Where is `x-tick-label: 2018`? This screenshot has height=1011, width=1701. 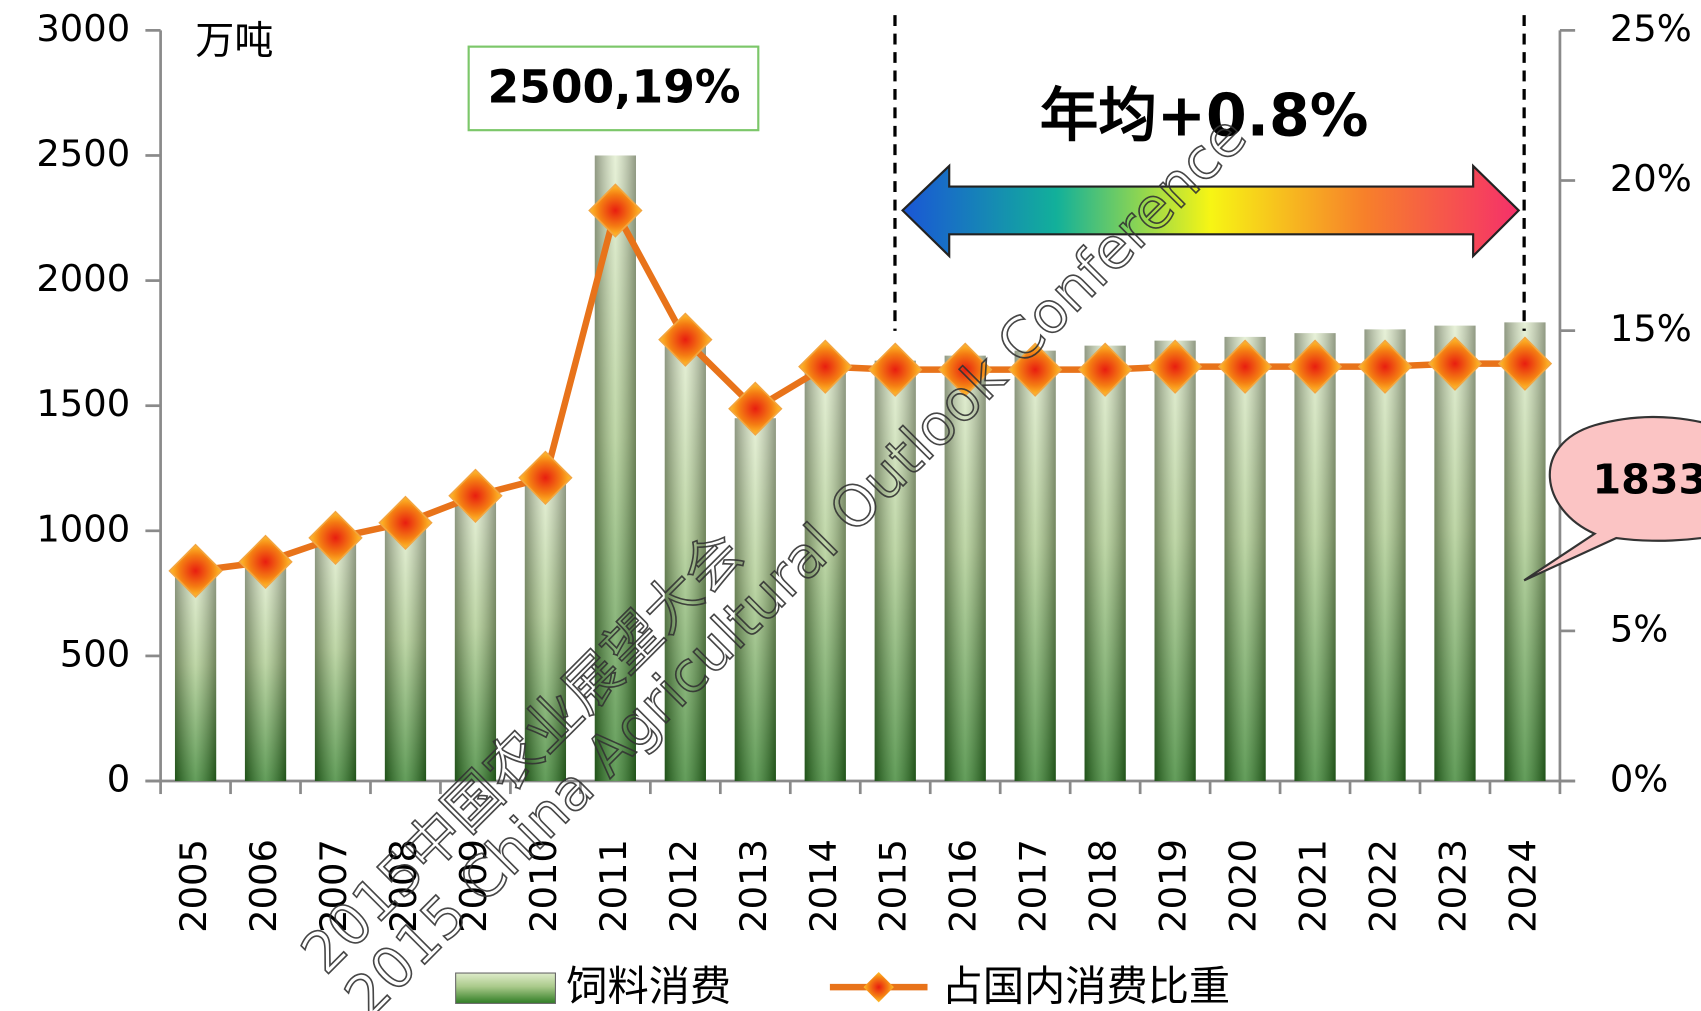 x-tick-label: 2018 is located at coordinates (1103, 886).